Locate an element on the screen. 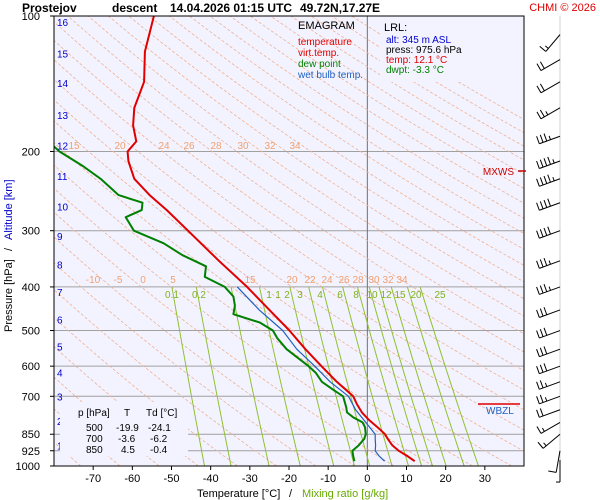 This screenshot has height=500, width=600. levels-header-td: Td [°C] is located at coordinates (161, 413).